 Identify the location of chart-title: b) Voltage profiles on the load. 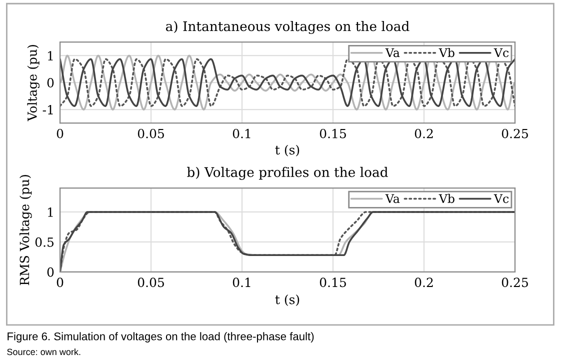
(287, 173).